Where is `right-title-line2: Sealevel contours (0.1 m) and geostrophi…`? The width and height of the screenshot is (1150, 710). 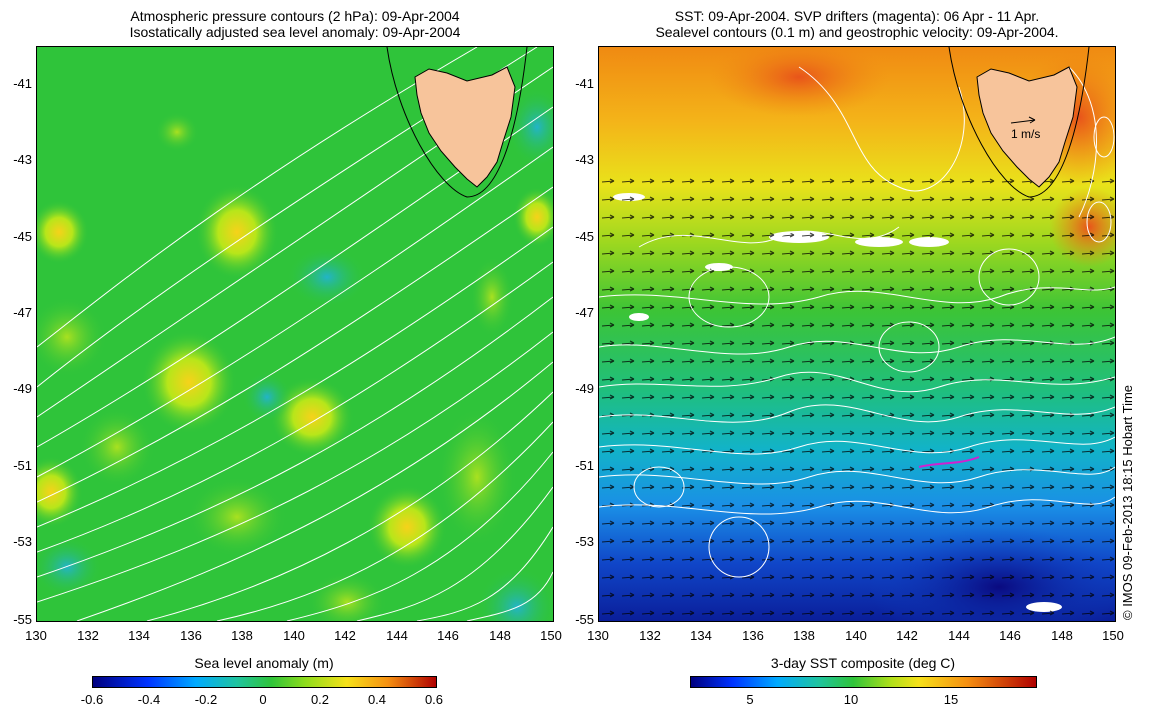 right-title-line2: Sealevel contours (0.1 m) and geostrophi… is located at coordinates (857, 32).